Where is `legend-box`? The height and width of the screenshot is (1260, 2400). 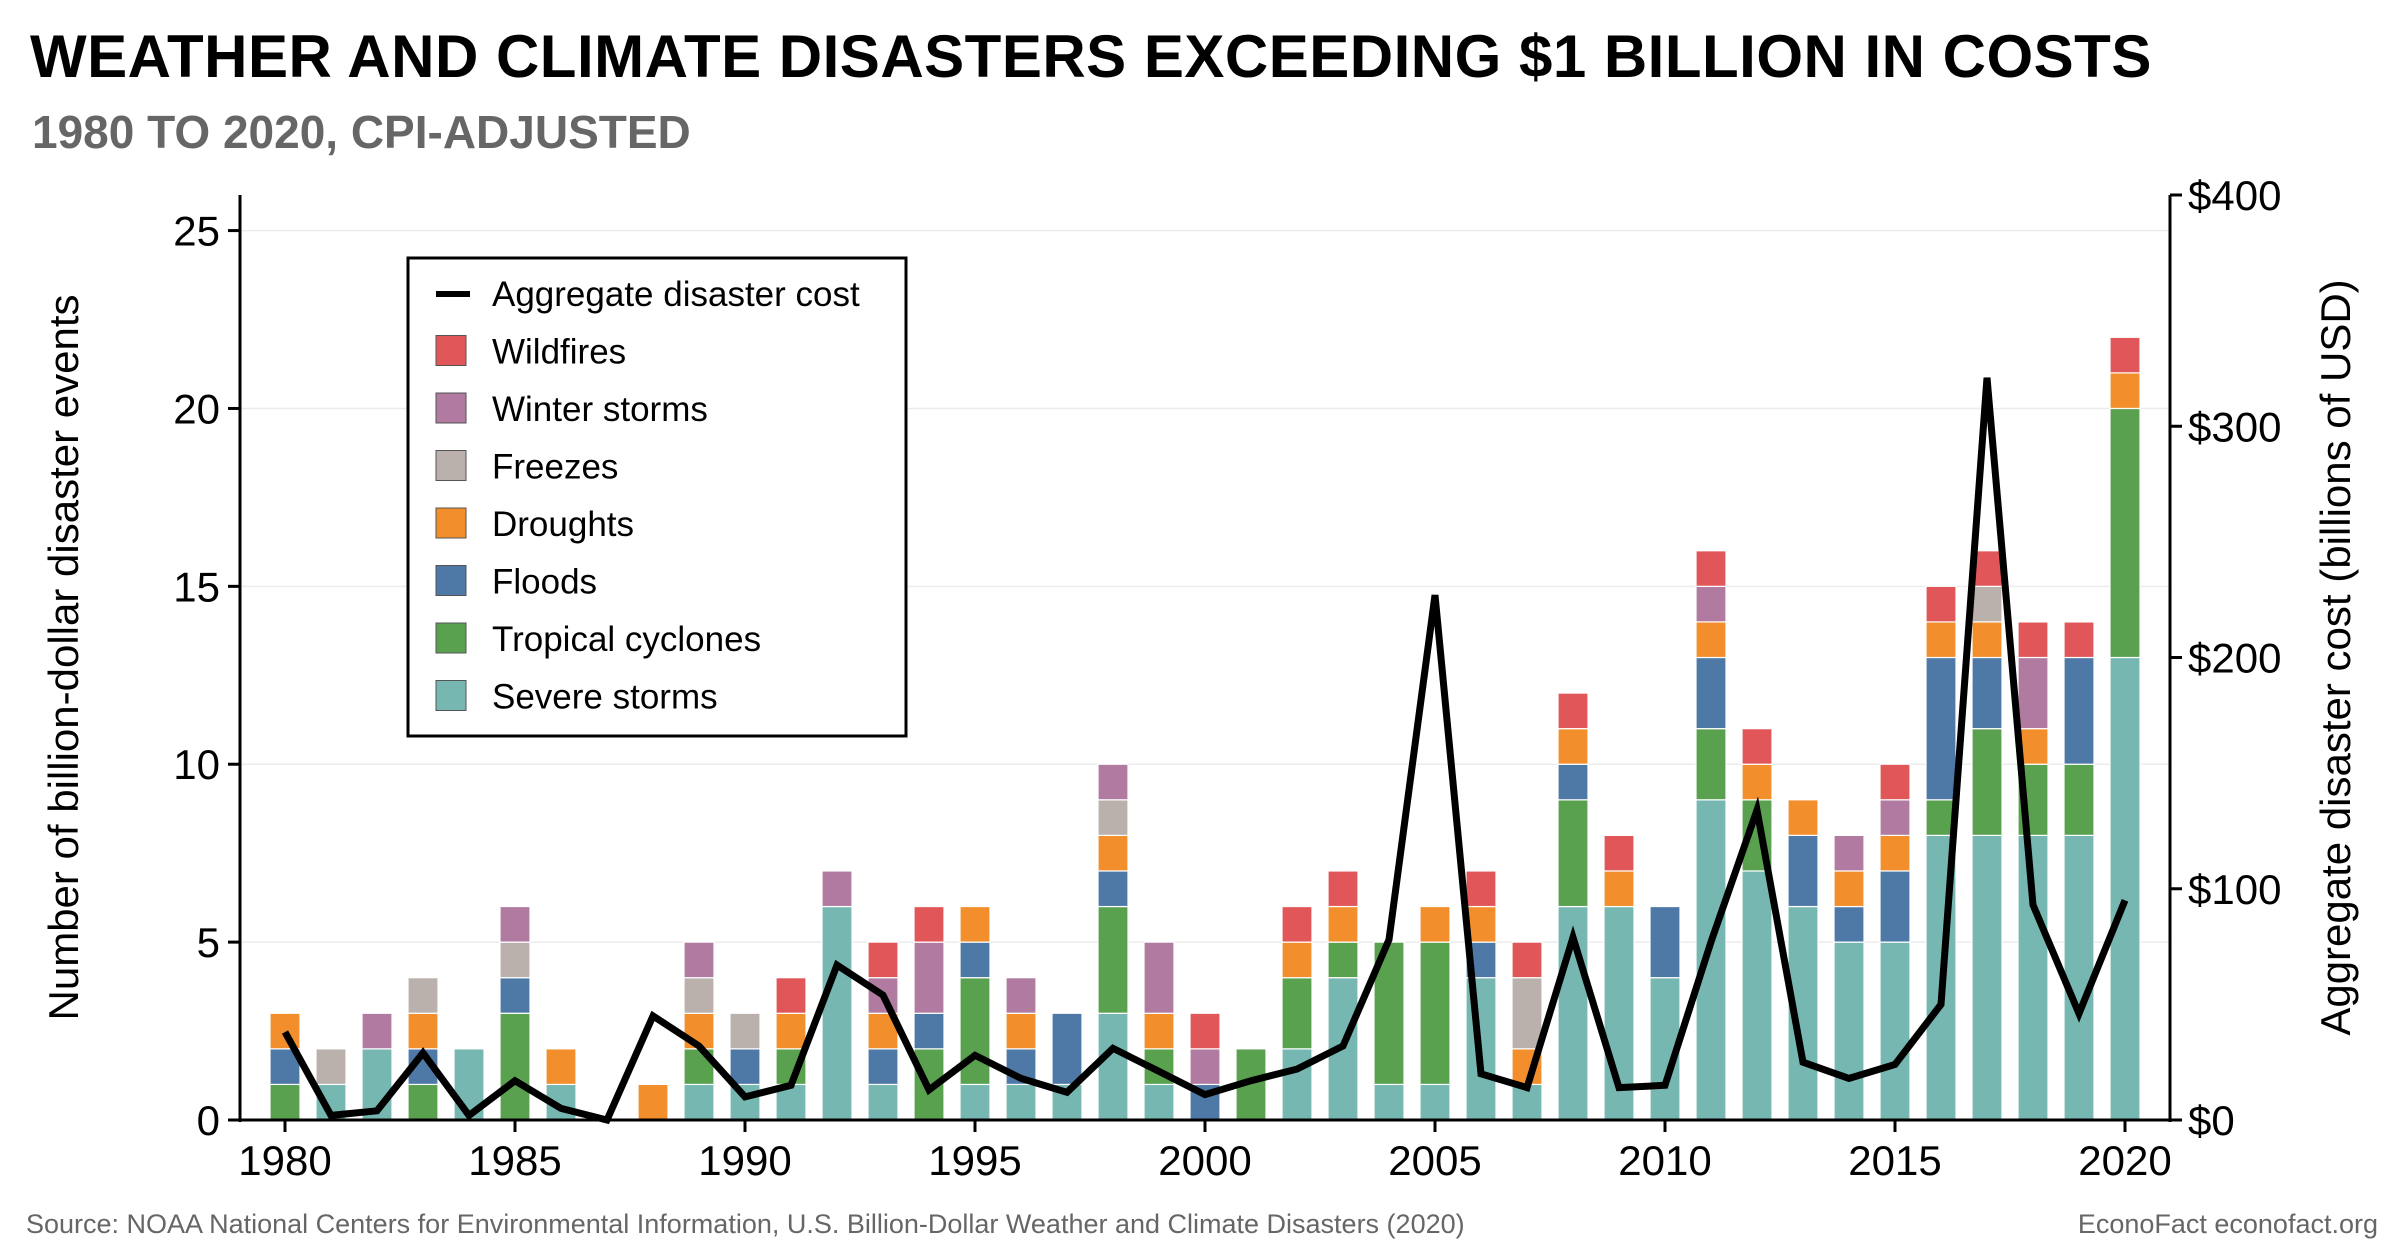
legend-box is located at coordinates (657, 497).